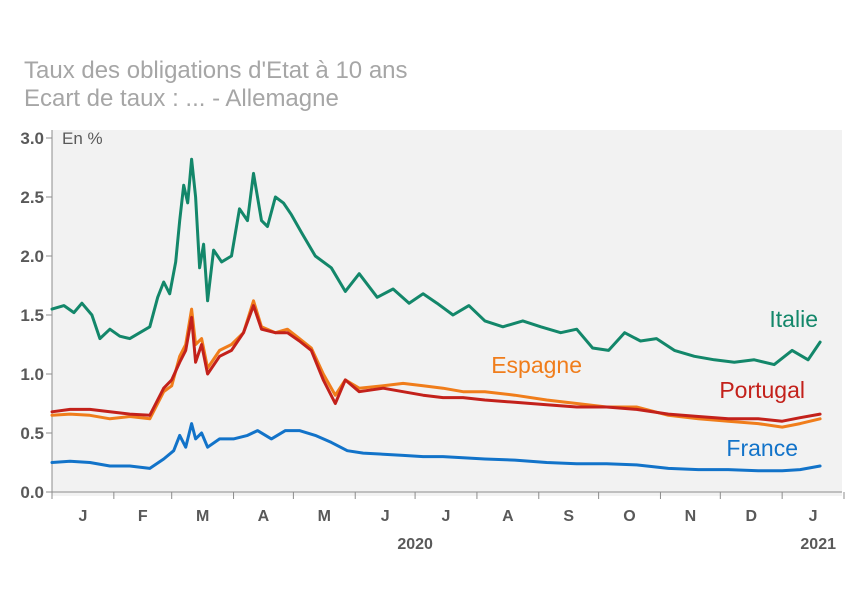 This screenshot has width=858, height=600. Describe the element at coordinates (762, 448) in the screenshot. I see `series-label-france: France` at that location.